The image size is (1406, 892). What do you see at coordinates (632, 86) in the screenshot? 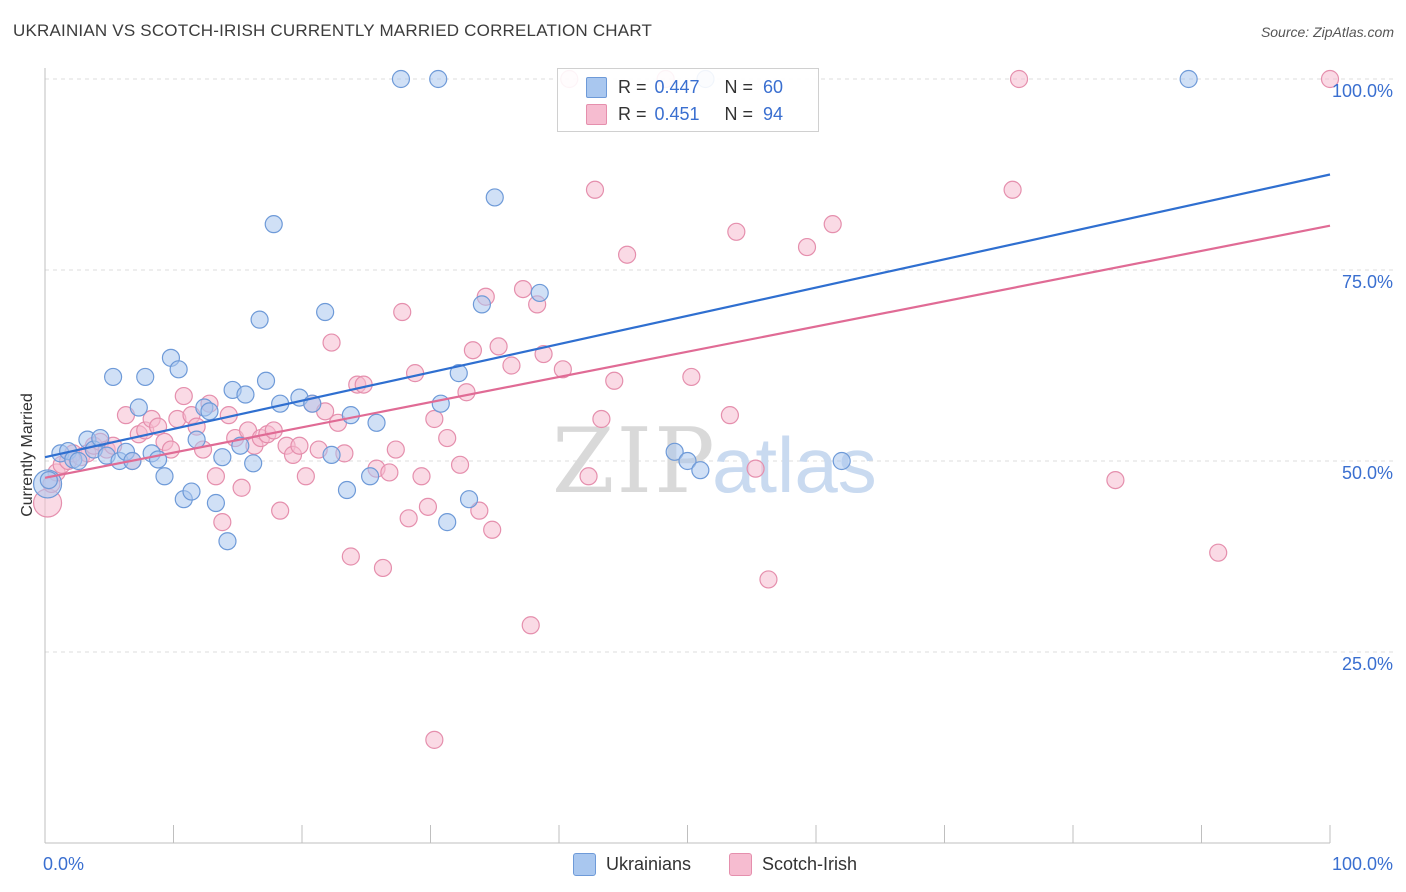
I see `ukr-r-label: R =` at bounding box center [632, 86].